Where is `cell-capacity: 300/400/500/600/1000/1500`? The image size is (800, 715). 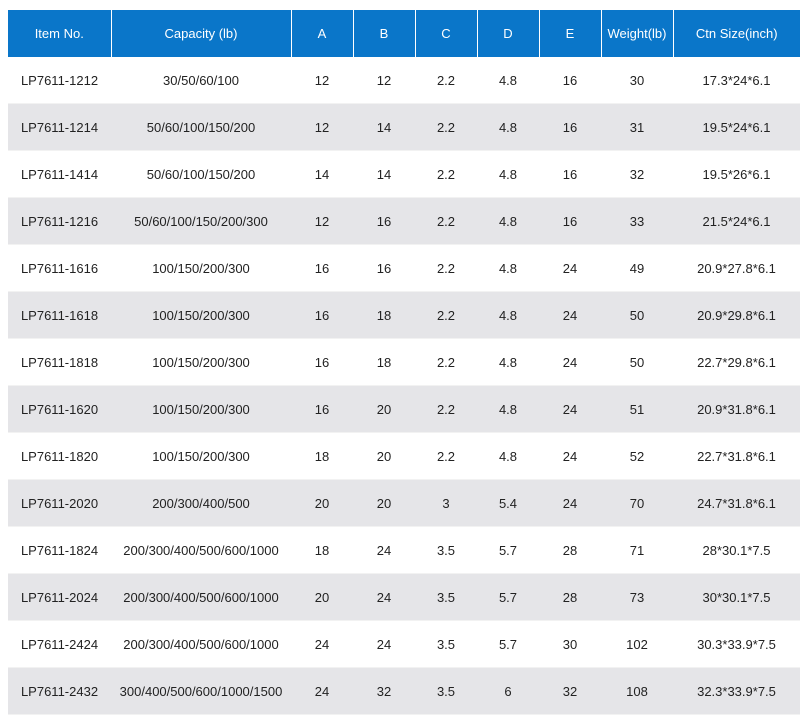 cell-capacity: 300/400/500/600/1000/1500 is located at coordinates (201, 691).